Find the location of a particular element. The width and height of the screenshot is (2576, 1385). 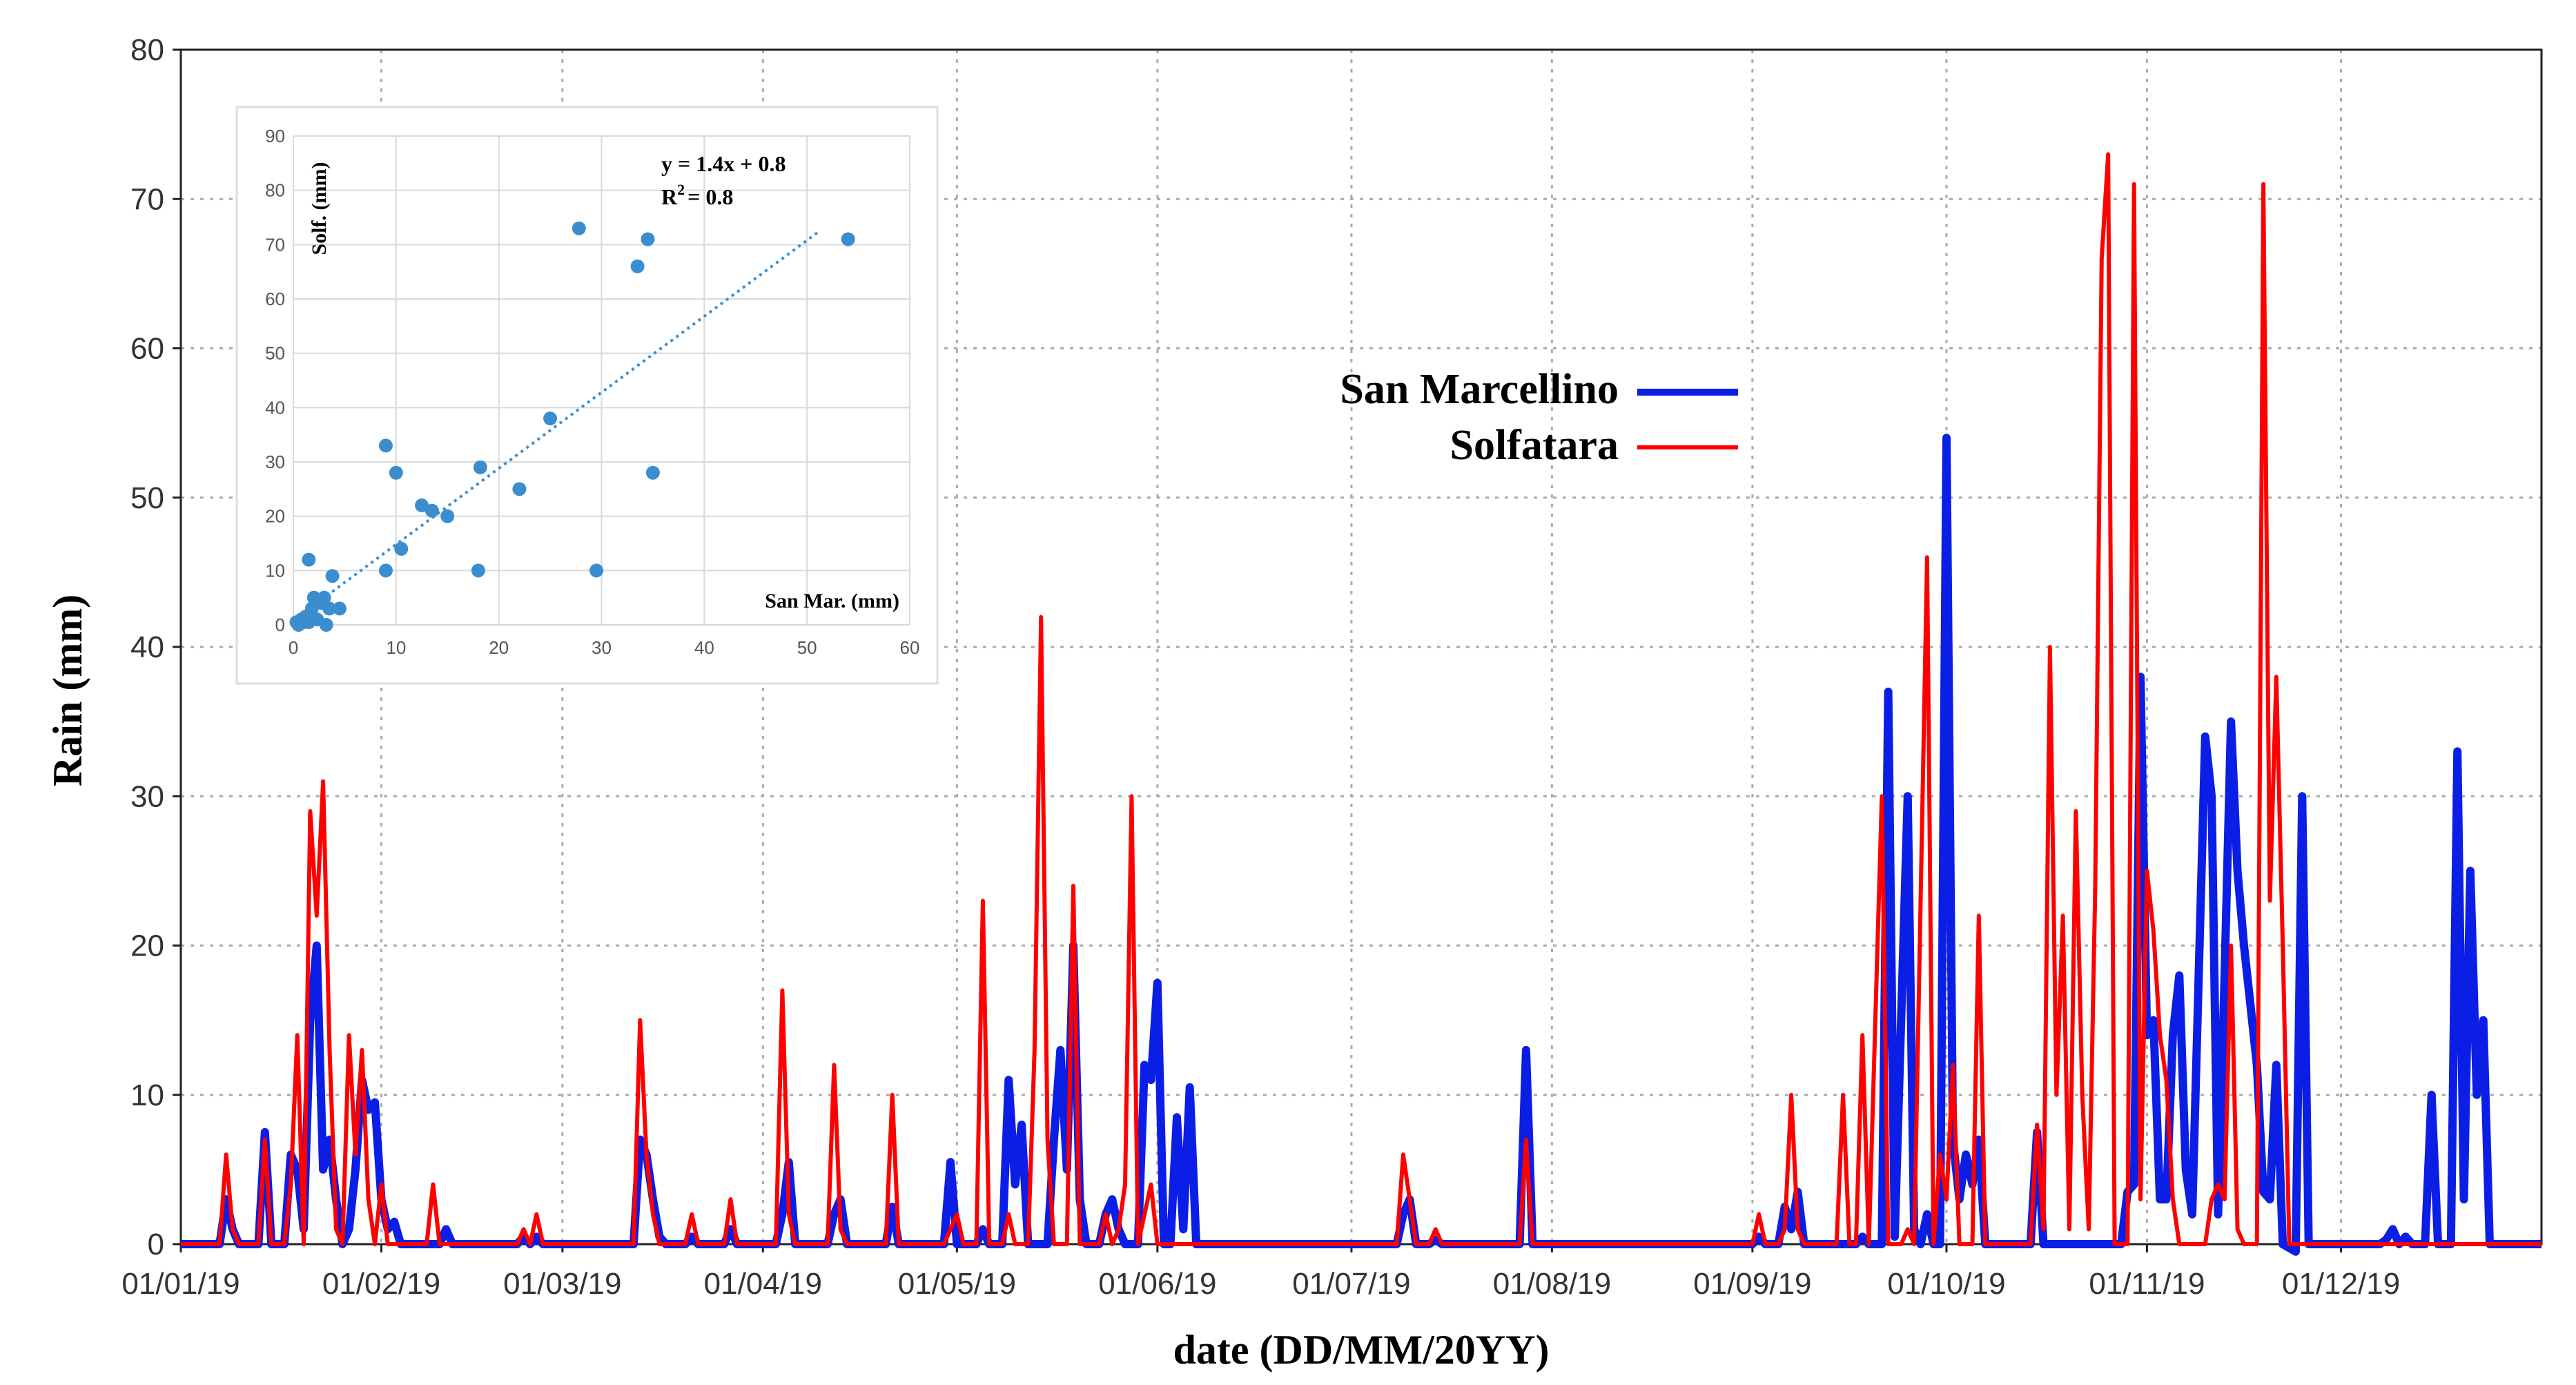

inset-y-tick-label: 0 is located at coordinates (280, 624).